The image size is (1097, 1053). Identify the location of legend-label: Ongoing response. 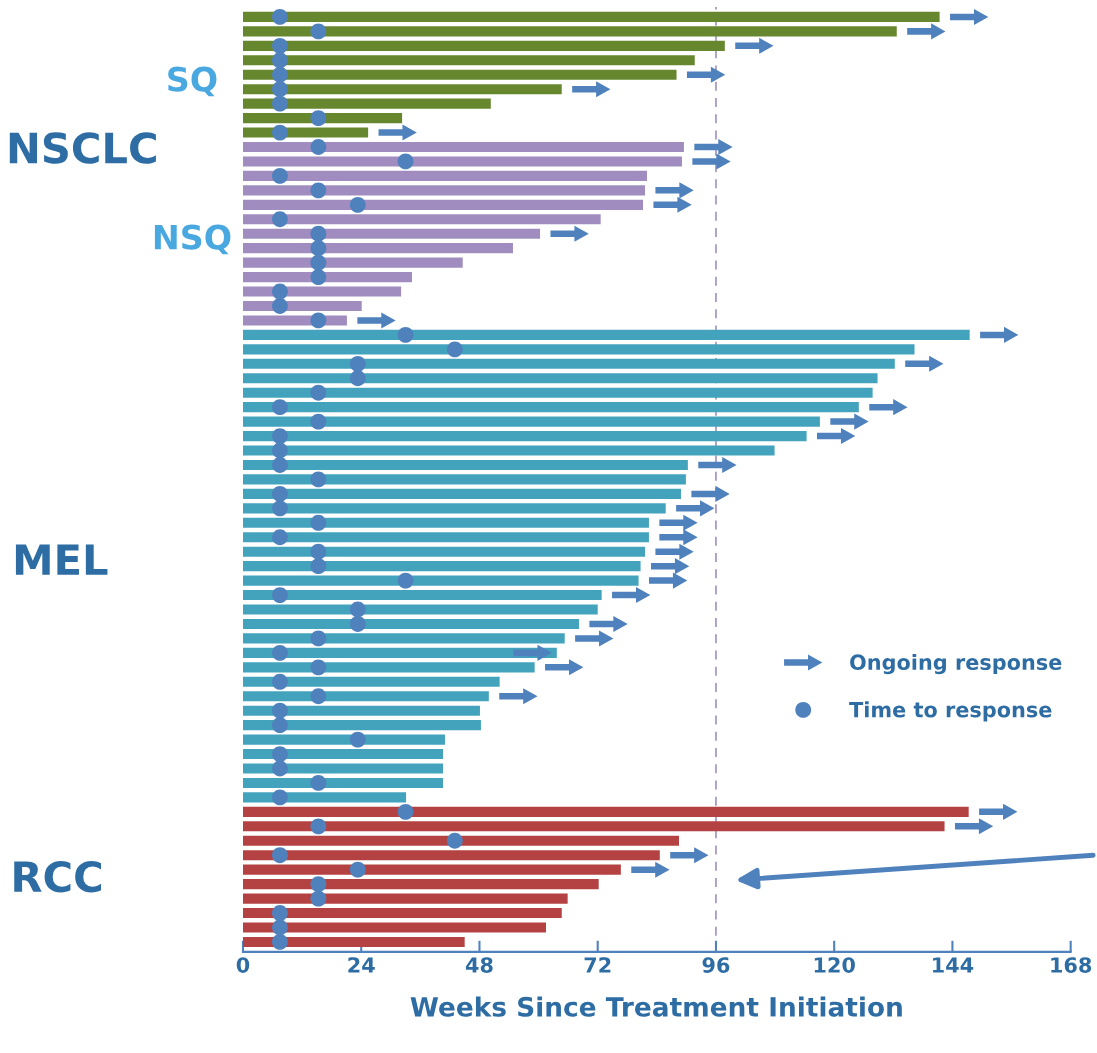
(956, 664).